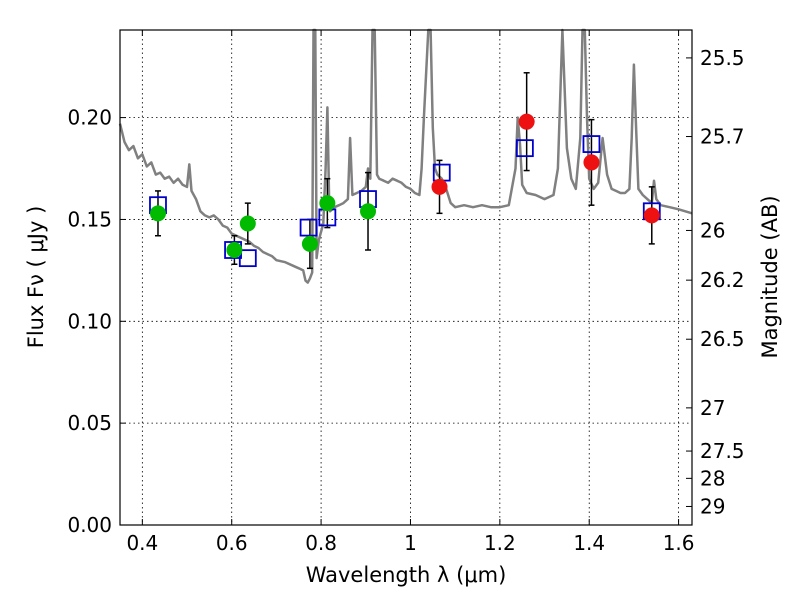 The image size is (800, 604). Describe the element at coordinates (722, 137) in the screenshot. I see `right-tick-label: 25.7` at that location.